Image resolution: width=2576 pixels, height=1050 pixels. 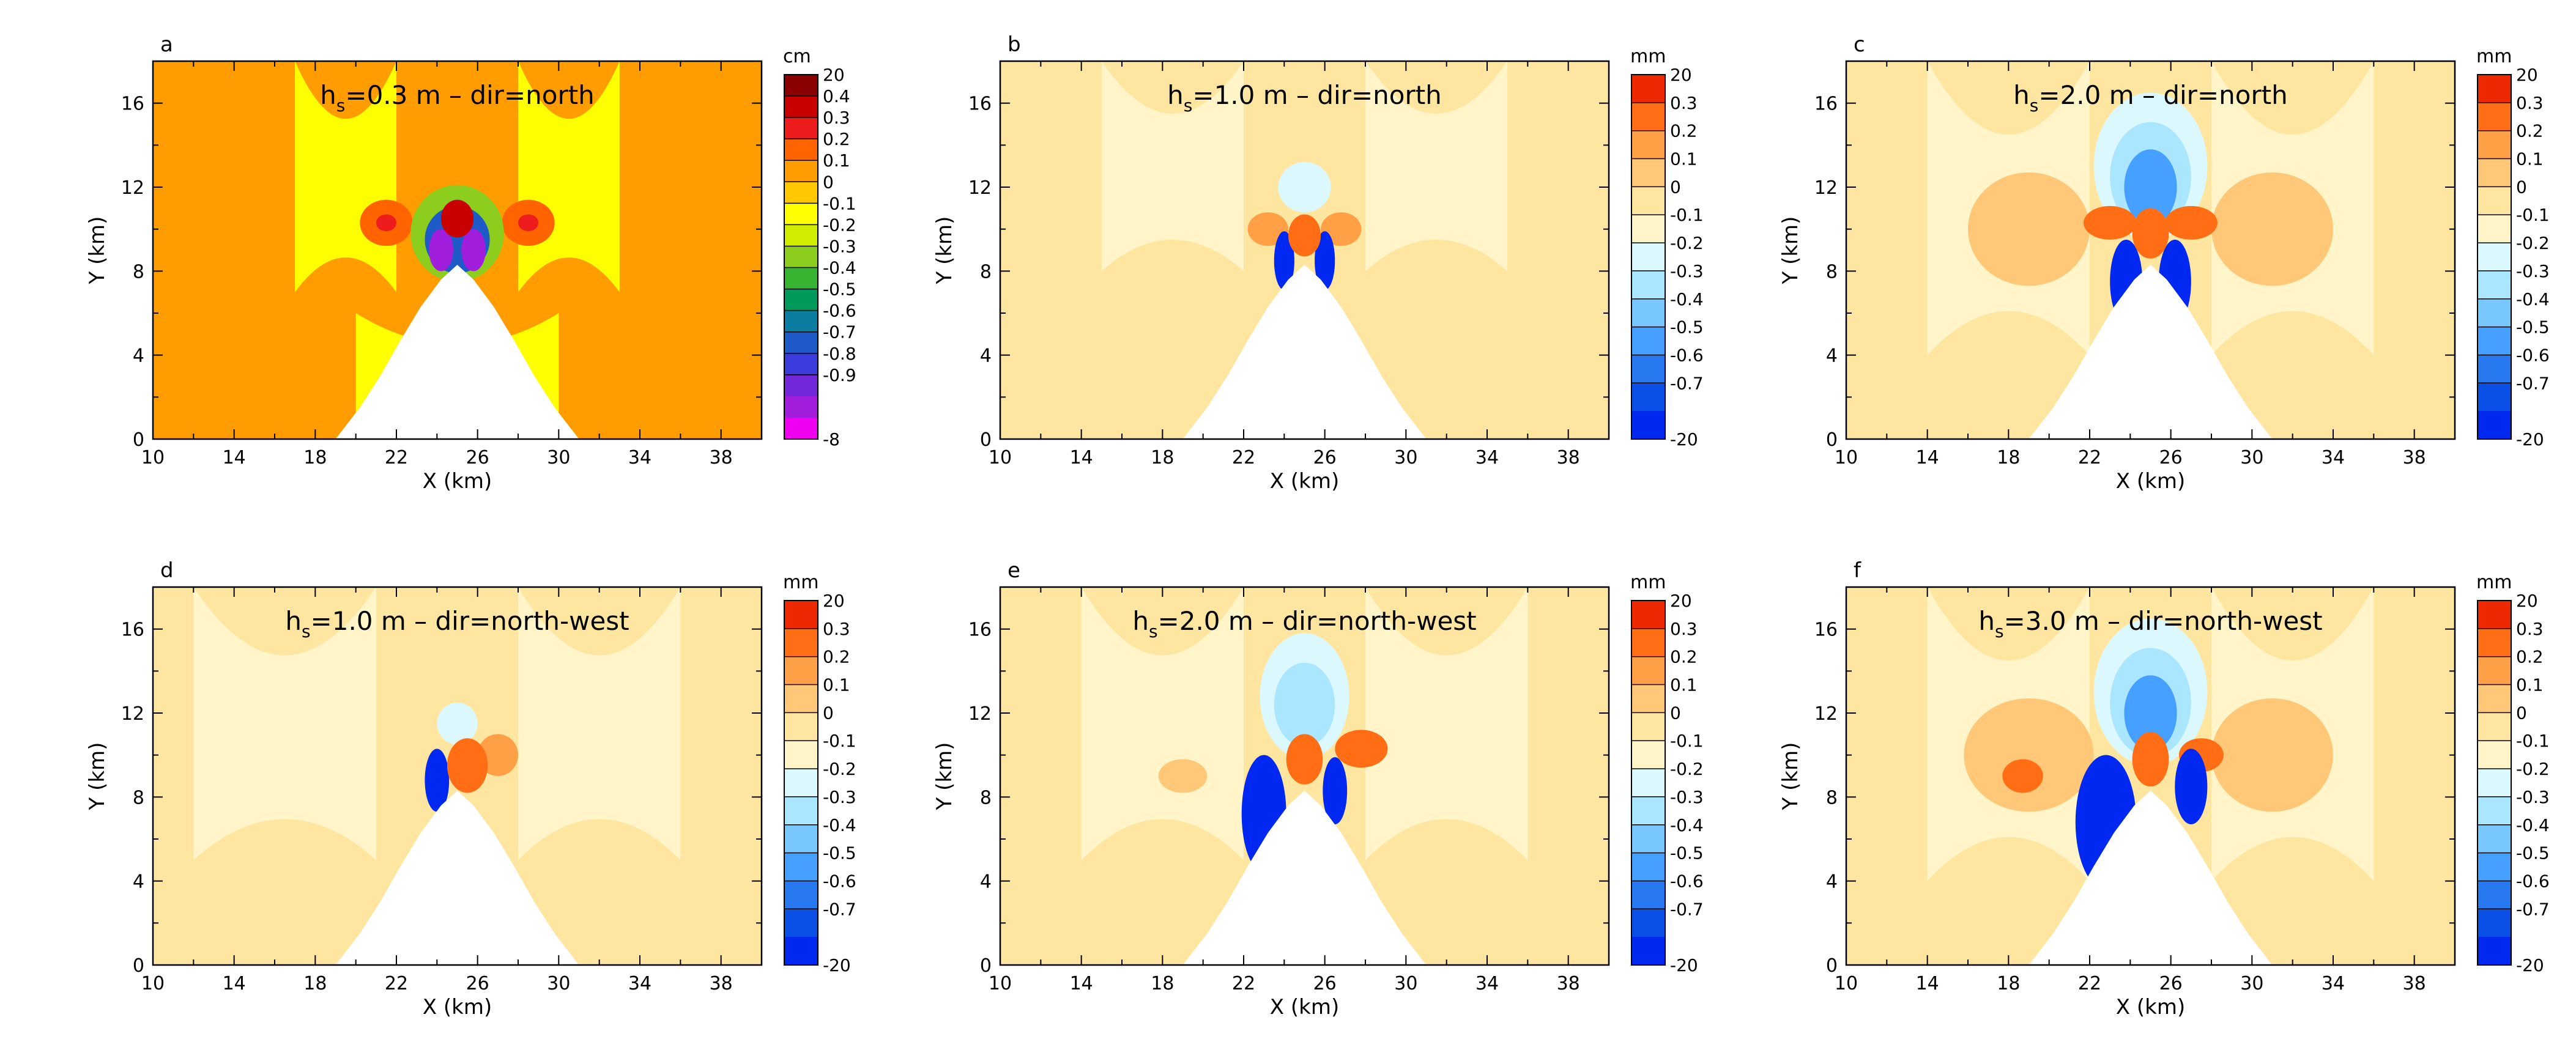 I want to click on colorbar-label: 0, so click(x=828, y=182).